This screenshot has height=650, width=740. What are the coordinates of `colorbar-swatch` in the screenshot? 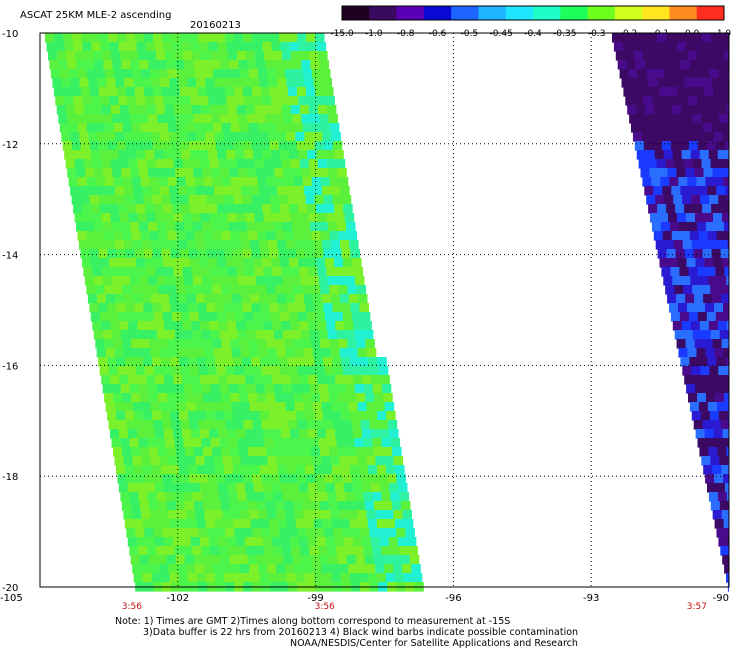 It's located at (356, 13).